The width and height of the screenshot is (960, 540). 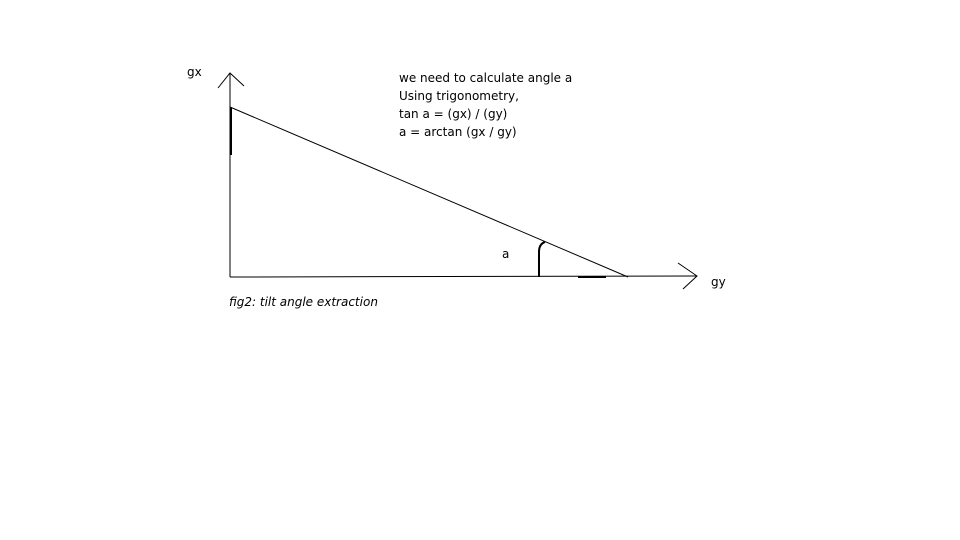 I want to click on angle-label: a, so click(x=506, y=254).